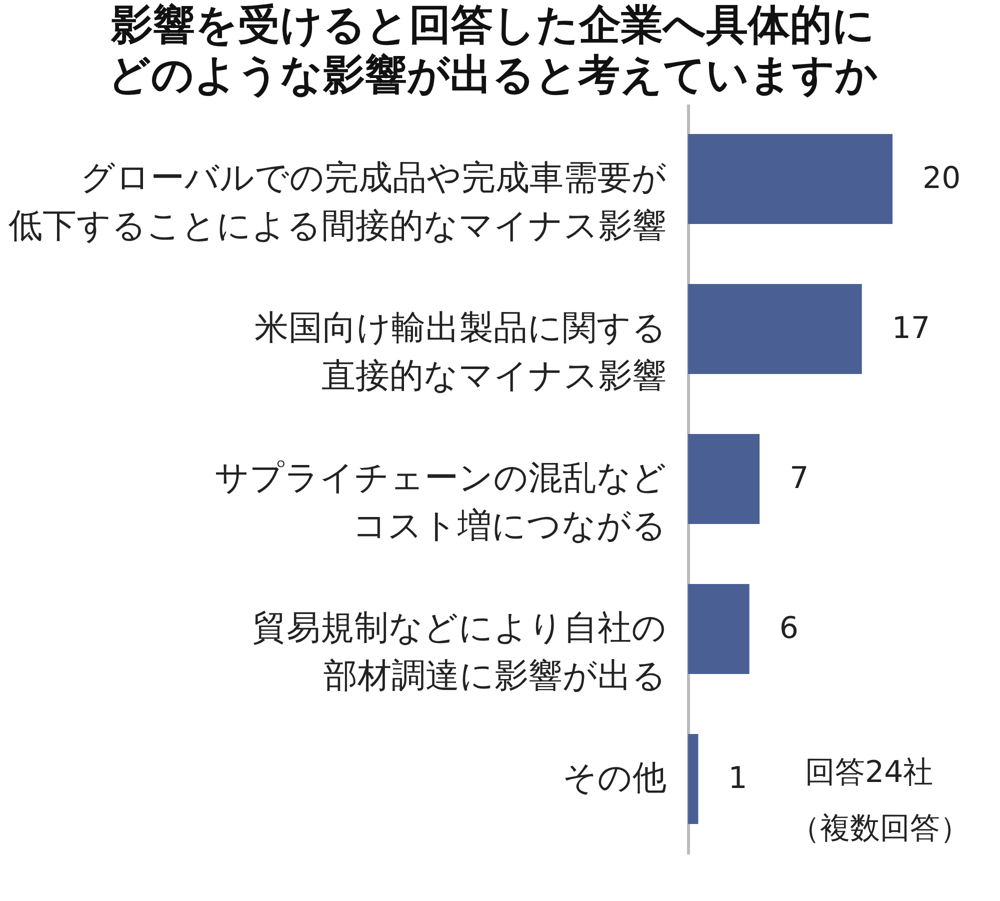 This screenshot has width=1000, height=901. What do you see at coordinates (738, 778) in the screenshot?
I see `data-label: 1` at bounding box center [738, 778].